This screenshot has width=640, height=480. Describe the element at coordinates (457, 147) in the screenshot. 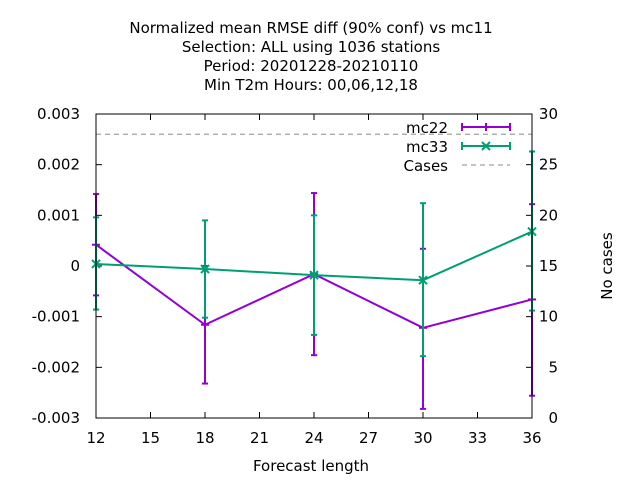

I see `legend: mc22 mc33 Cases` at that location.